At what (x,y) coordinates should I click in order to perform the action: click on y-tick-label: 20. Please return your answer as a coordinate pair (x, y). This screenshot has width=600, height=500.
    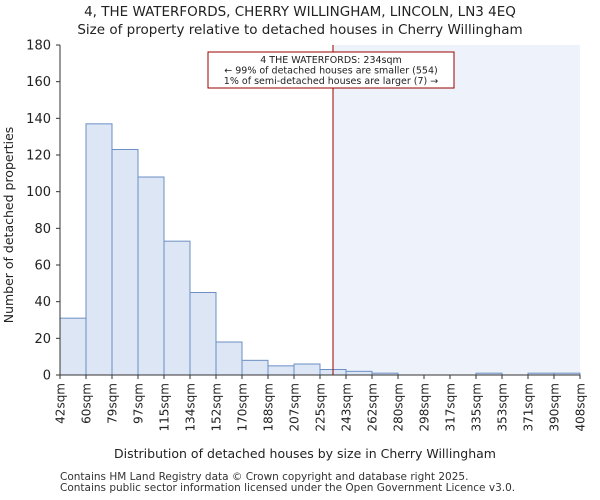
    Looking at the image, I should click on (42, 339).